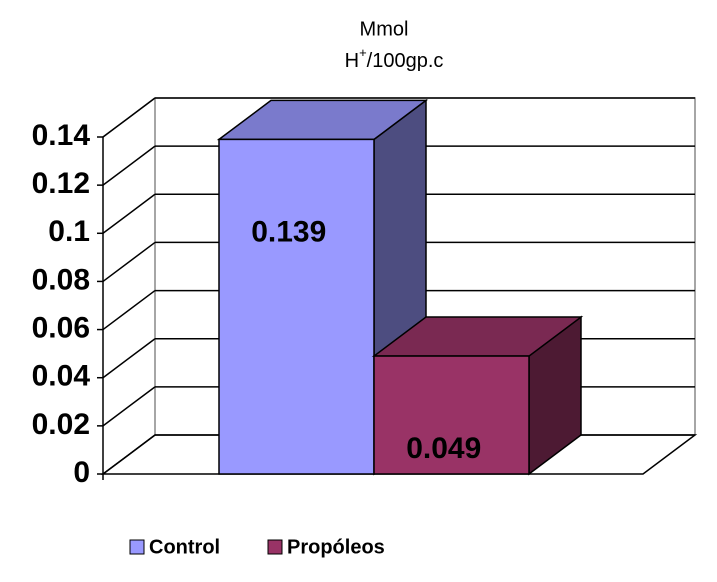 The width and height of the screenshot is (717, 582). I want to click on y-tick-label: 0.12, so click(61, 183).